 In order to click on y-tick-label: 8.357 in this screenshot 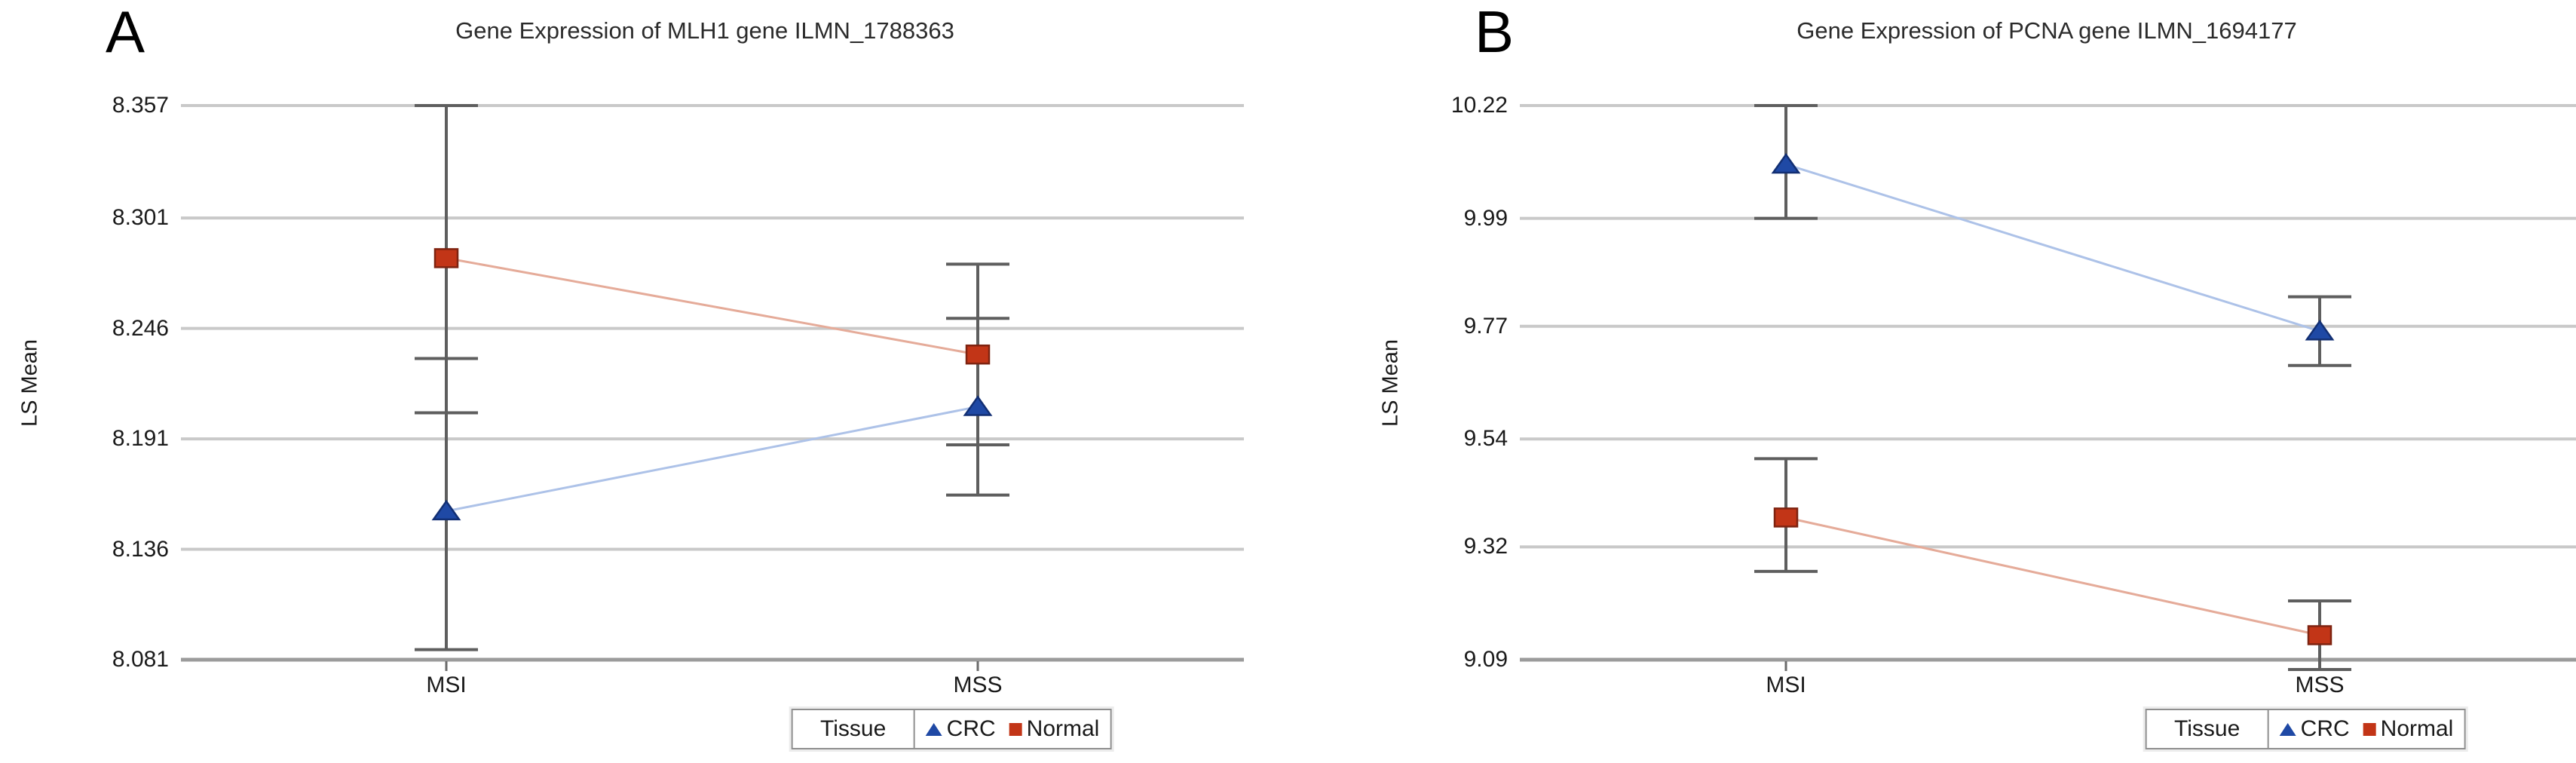, I will do `click(140, 105)`.